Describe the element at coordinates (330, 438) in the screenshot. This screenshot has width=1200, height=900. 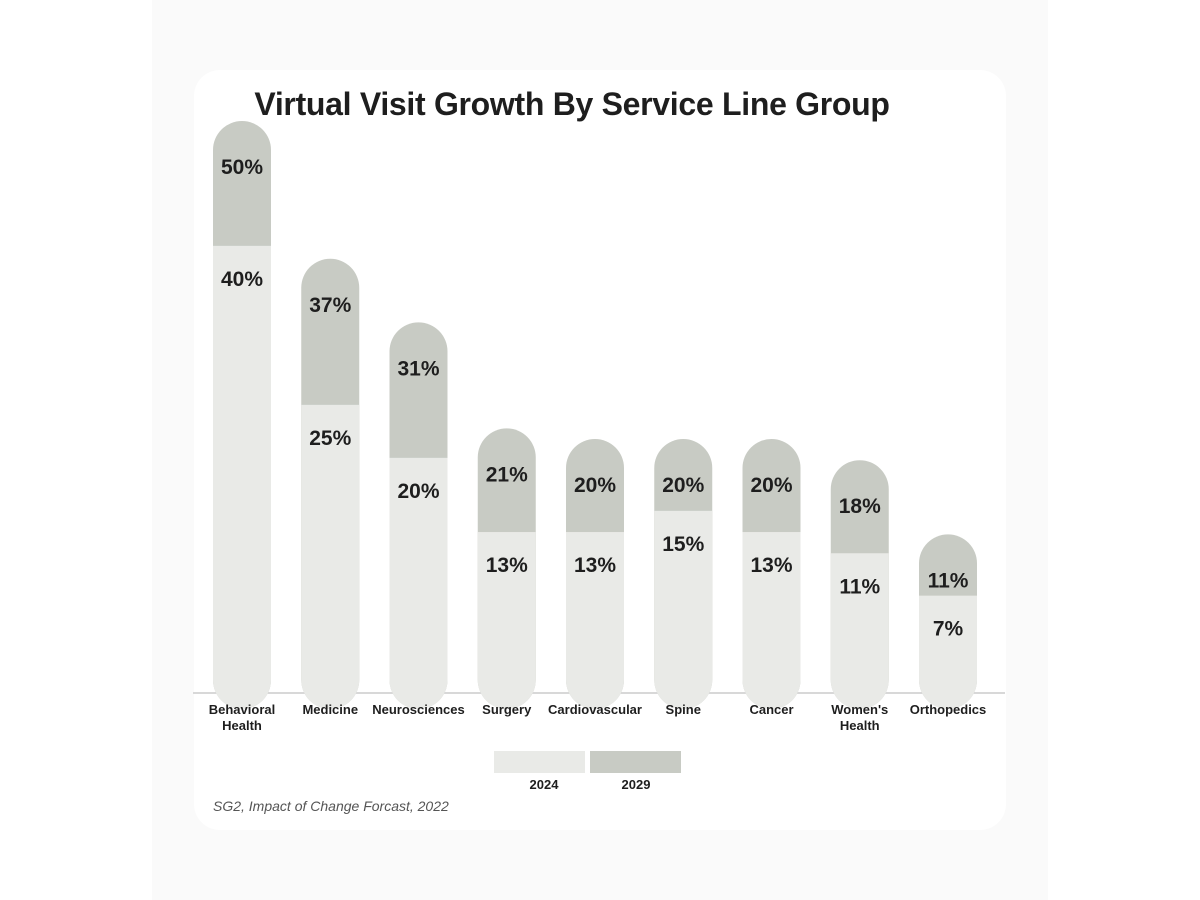
I see `value-label-2024: 25%` at that location.